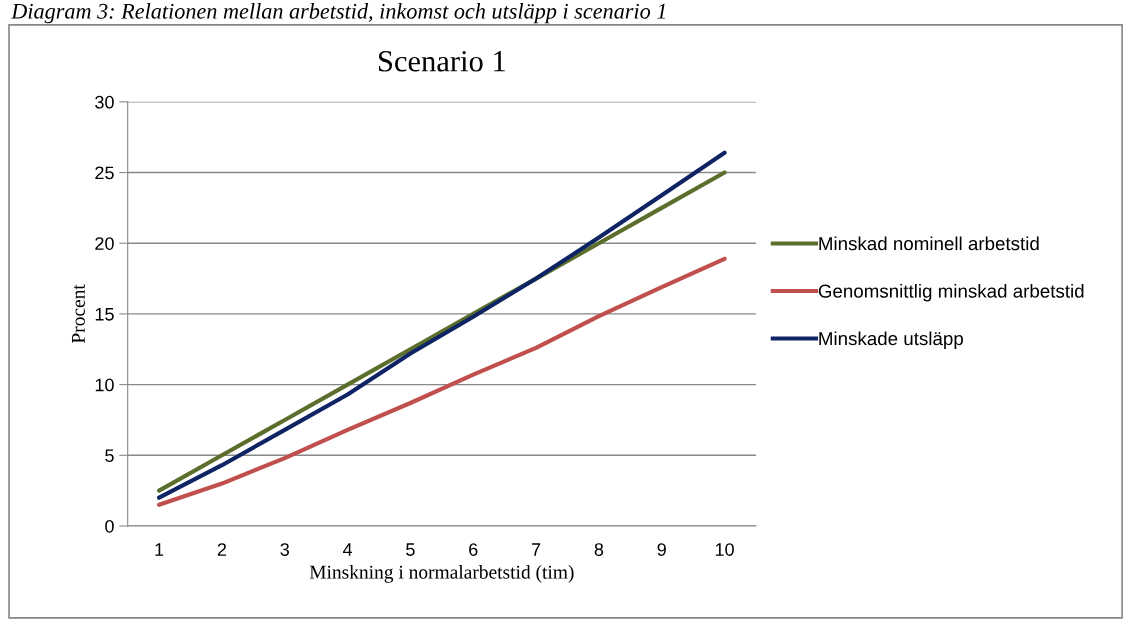 The width and height of the screenshot is (1130, 621). What do you see at coordinates (159, 549) in the screenshot?
I see `x-tick-label: 1` at bounding box center [159, 549].